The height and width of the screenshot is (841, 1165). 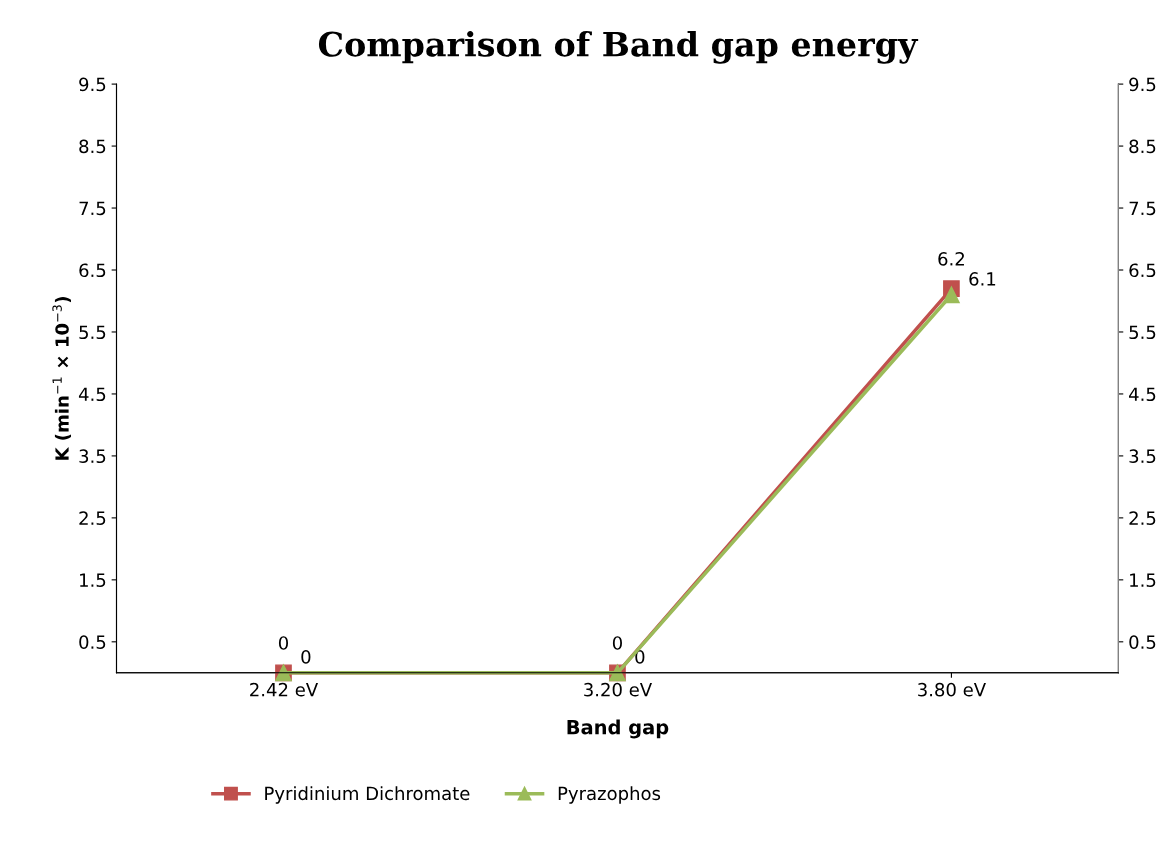 What do you see at coordinates (284, 689) in the screenshot?
I see `x-tick-label: 2.42 eV` at bounding box center [284, 689].